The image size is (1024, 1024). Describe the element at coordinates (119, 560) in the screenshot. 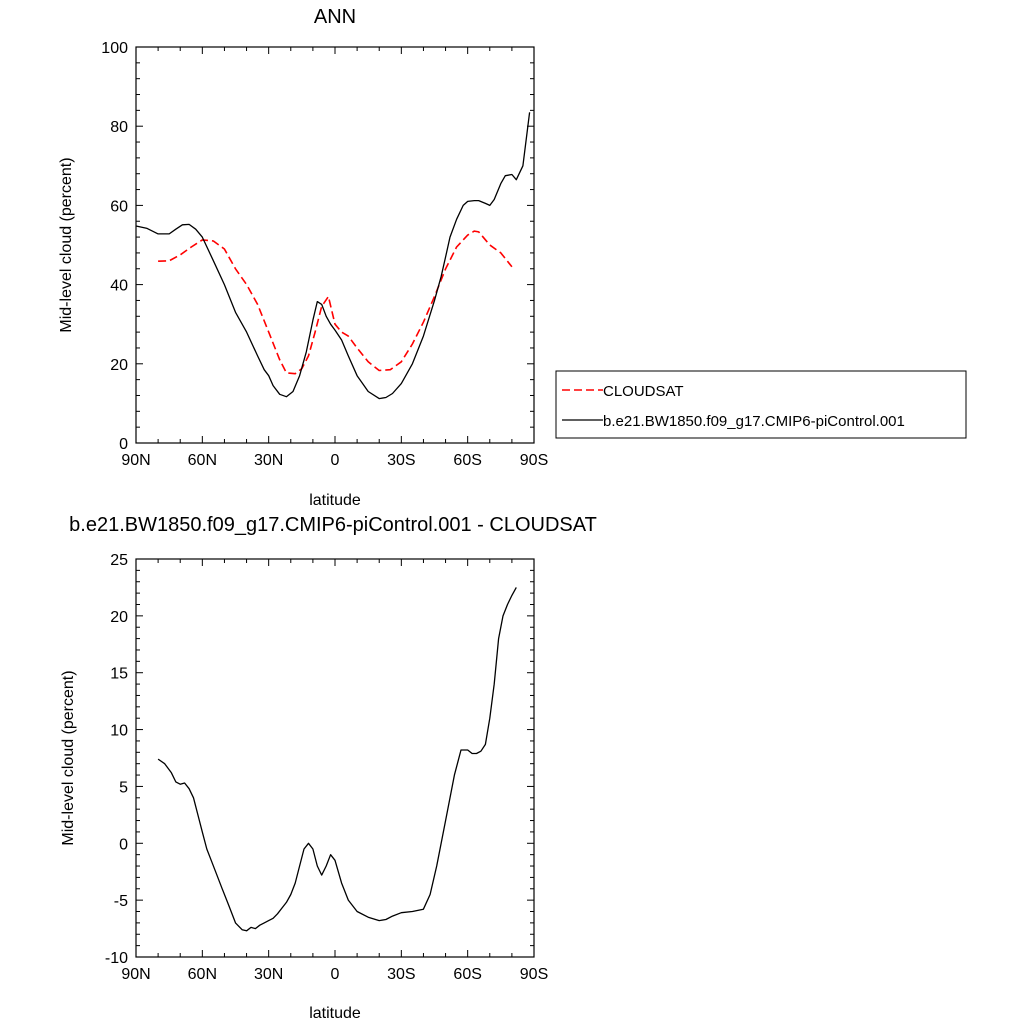

I see `bottom-y-tick-label: 25` at that location.